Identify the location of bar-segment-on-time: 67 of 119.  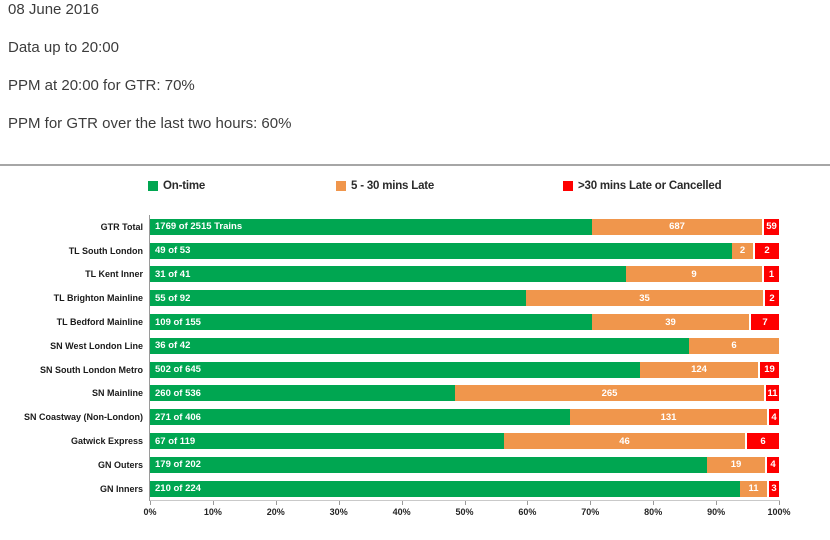
(327, 441).